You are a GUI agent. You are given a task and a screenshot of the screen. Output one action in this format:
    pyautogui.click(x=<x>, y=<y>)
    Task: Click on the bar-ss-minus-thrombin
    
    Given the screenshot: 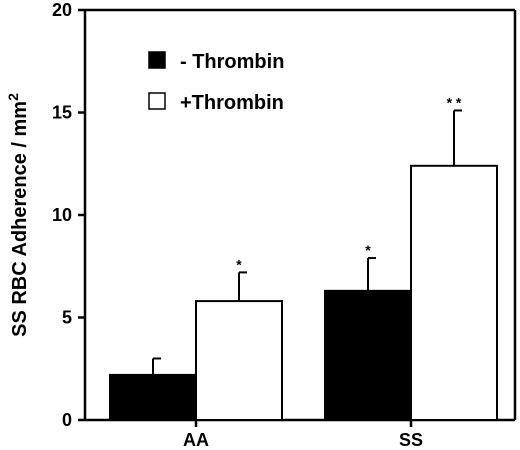 What is the action you would take?
    pyautogui.click(x=368, y=355)
    